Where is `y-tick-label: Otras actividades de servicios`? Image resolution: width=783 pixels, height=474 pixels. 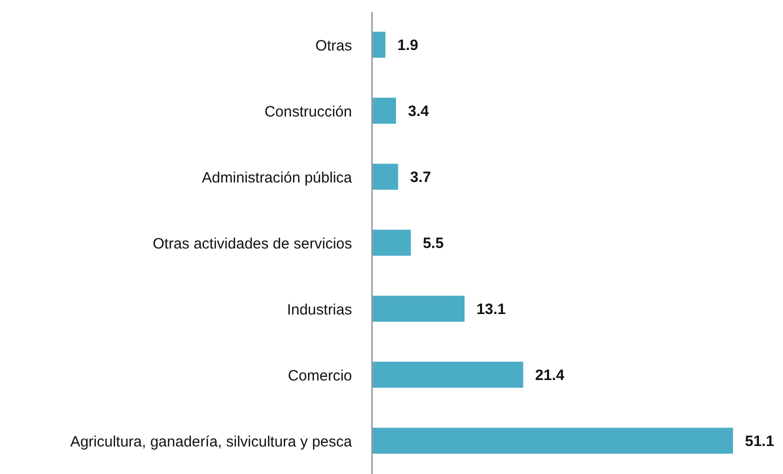
y-tick-label: Otras actividades de servicios is located at coordinates (252, 243).